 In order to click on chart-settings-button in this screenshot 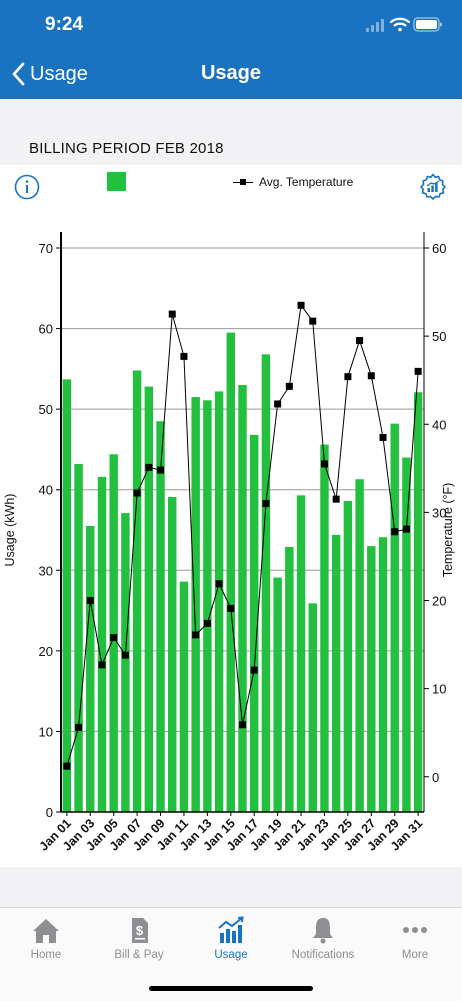, I will do `click(433, 187)`.